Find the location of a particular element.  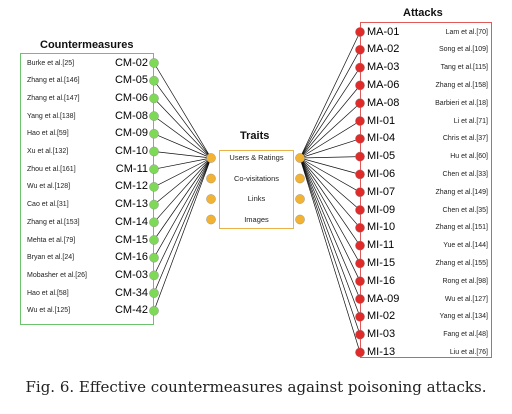

countermeasure-row: Burke et al.[25] CM-02 is located at coordinates (87, 63).